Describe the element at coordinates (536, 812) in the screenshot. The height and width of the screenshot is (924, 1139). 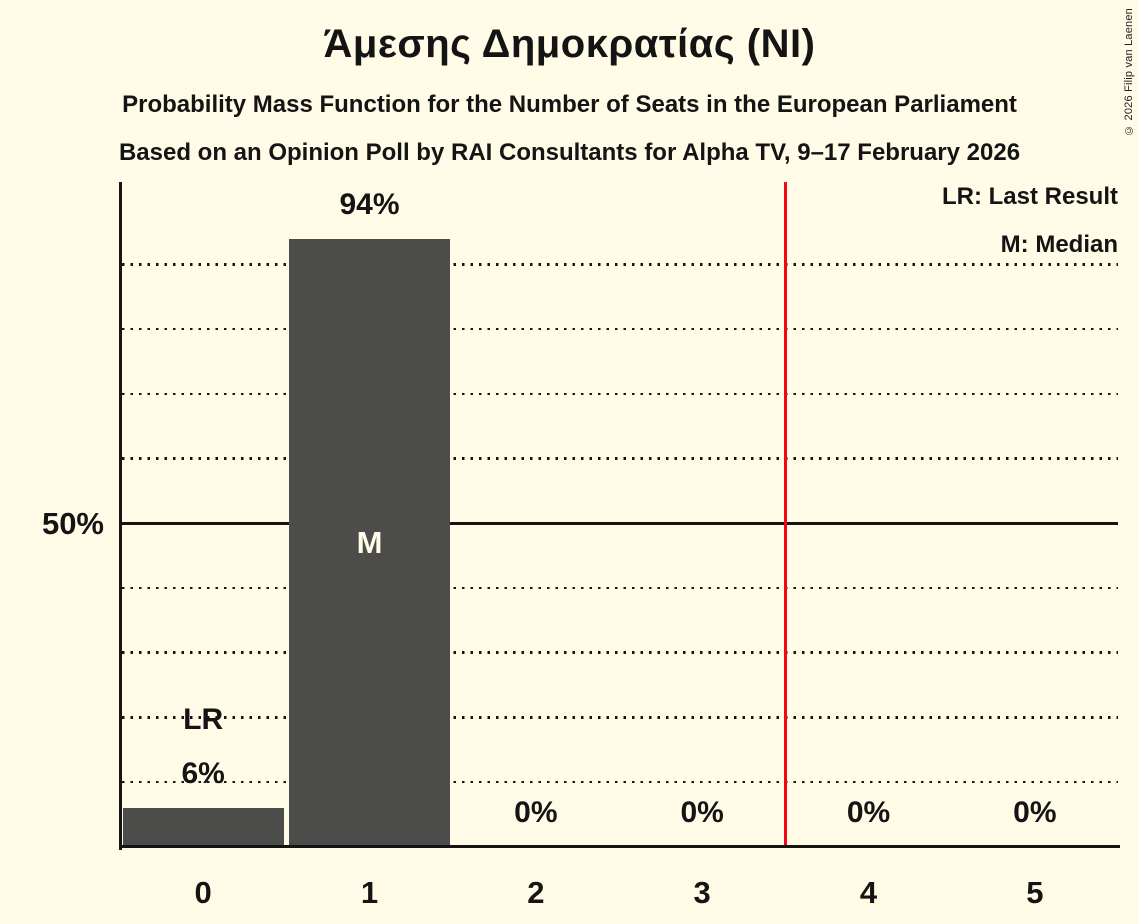
I see `bar-value-label-2: 0%` at that location.